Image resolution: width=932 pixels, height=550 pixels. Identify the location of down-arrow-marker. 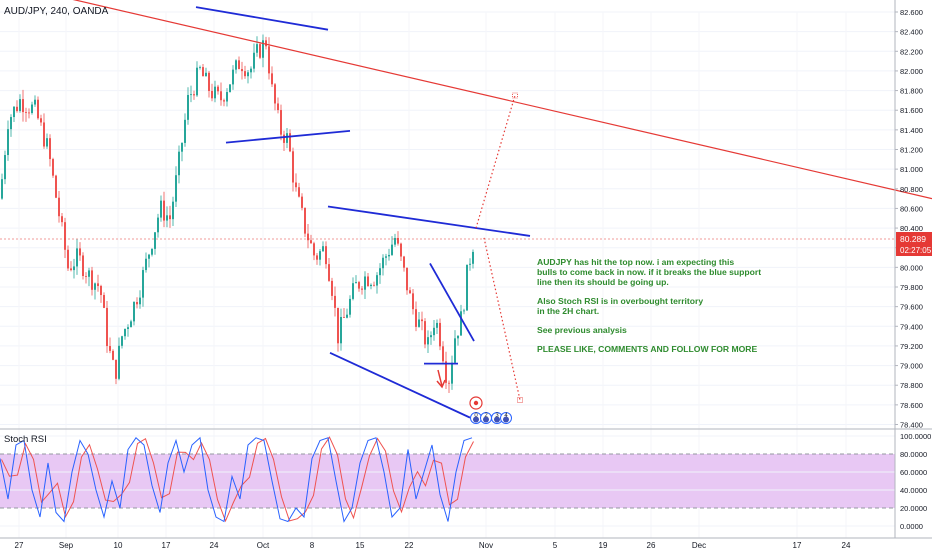
(441, 379).